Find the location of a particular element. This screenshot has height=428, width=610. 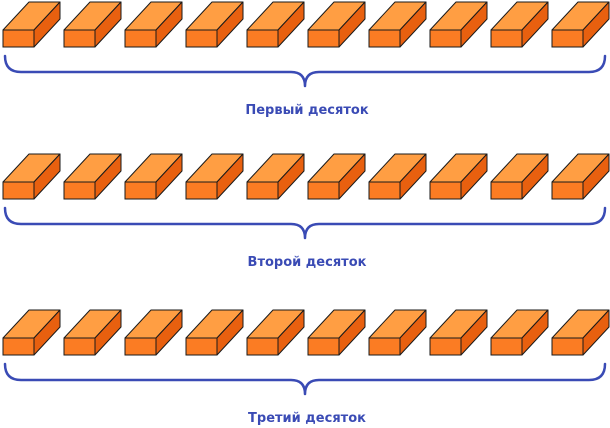

group-label: Третий десяток is located at coordinates (307, 418).